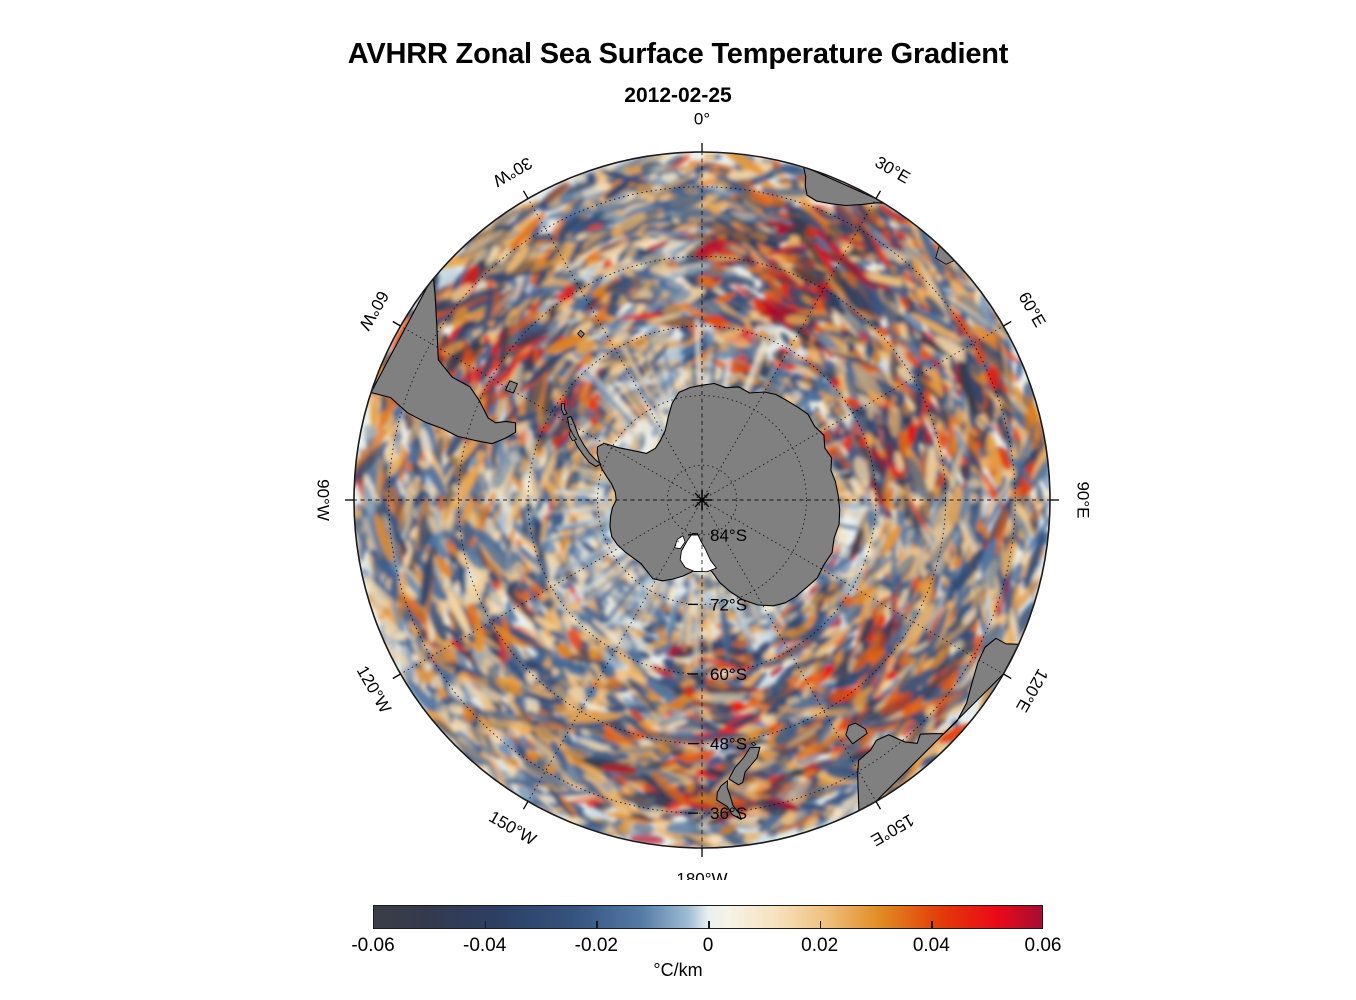  Describe the element at coordinates (820, 945) in the screenshot. I see `colorbar-tick-label: 0.02` at that location.